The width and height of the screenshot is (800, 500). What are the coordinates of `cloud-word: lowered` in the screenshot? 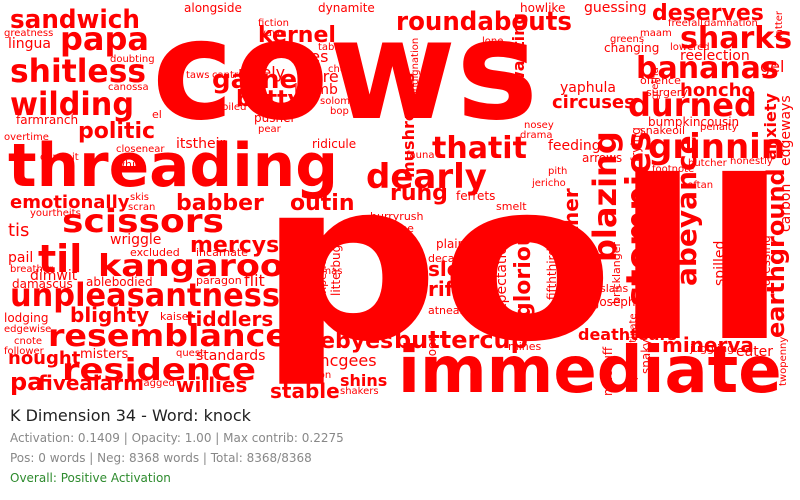 It's located at (690, 47).